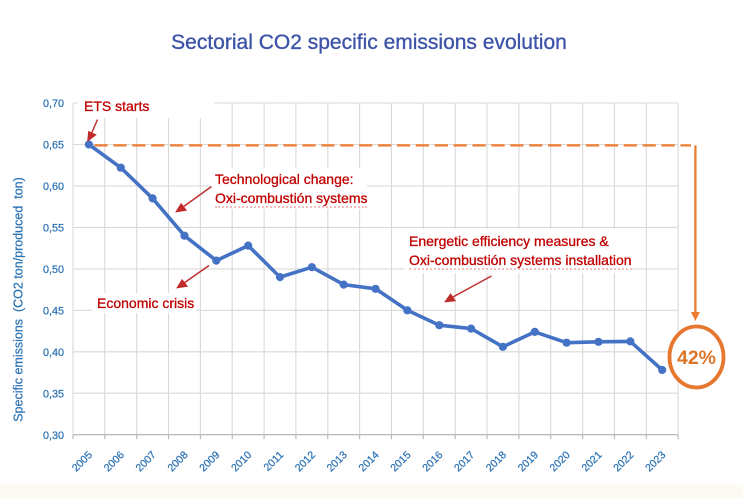  I want to click on svg-text: 0,65, so click(53, 146).